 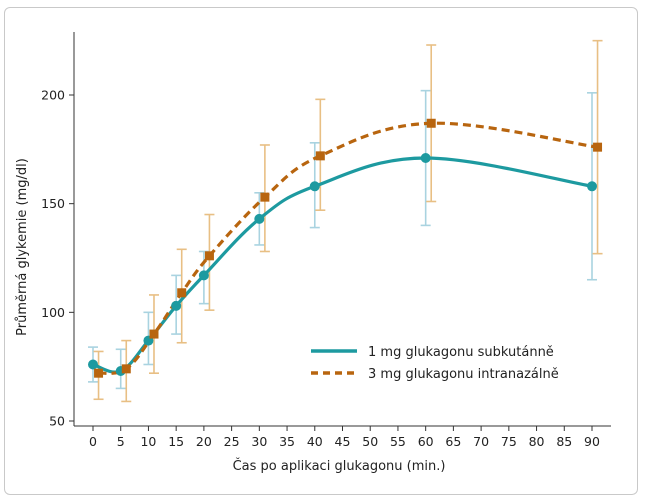 I want to click on y-tick-label: 50, so click(x=57, y=421).